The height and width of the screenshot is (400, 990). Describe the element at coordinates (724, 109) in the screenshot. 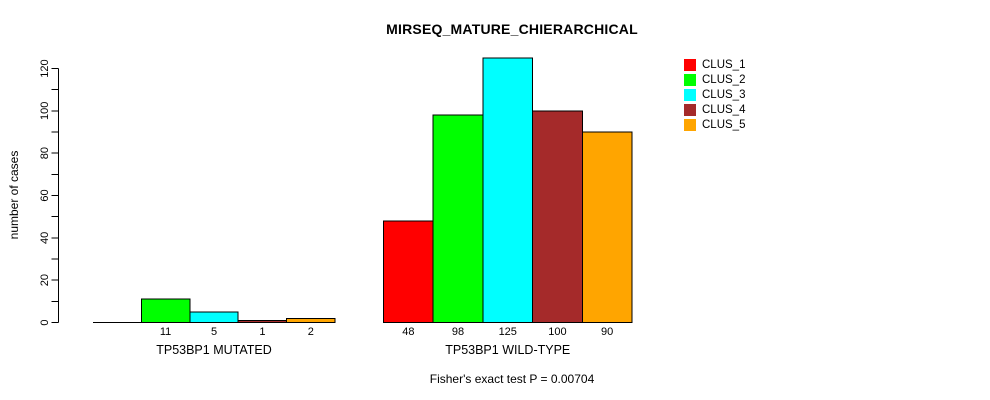

I see `legend-label: CLUS_4` at that location.